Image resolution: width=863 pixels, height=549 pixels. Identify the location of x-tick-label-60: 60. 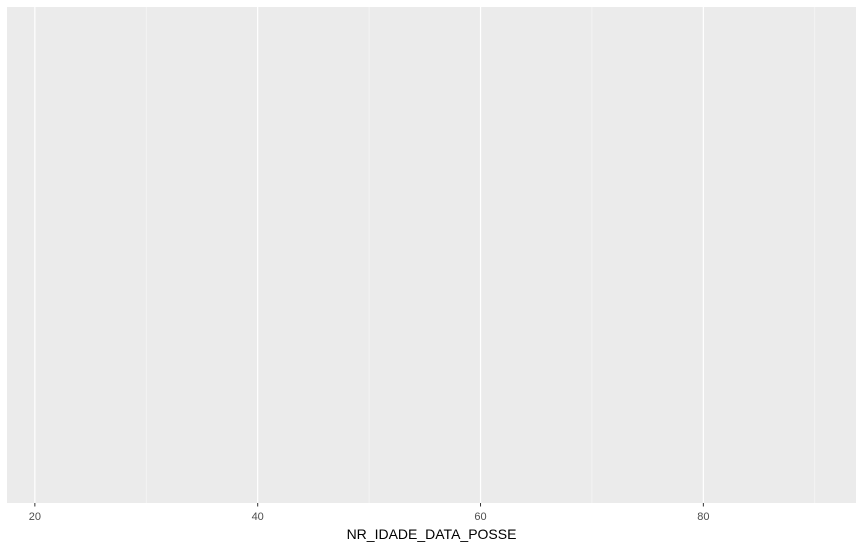
(480, 517).